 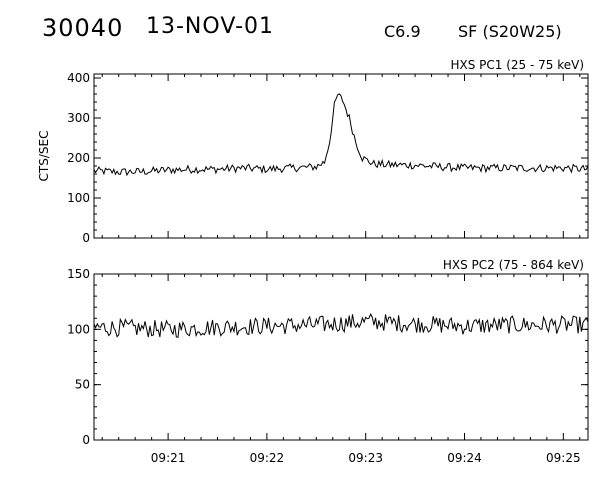 What do you see at coordinates (78, 274) in the screenshot?
I see `y-tick-label: 150` at bounding box center [78, 274].